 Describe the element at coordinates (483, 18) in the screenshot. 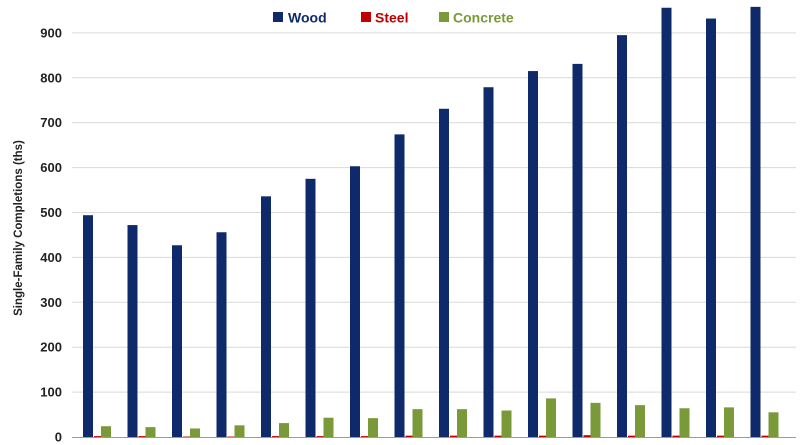

I see `legend-label-concrete: Concrete` at that location.